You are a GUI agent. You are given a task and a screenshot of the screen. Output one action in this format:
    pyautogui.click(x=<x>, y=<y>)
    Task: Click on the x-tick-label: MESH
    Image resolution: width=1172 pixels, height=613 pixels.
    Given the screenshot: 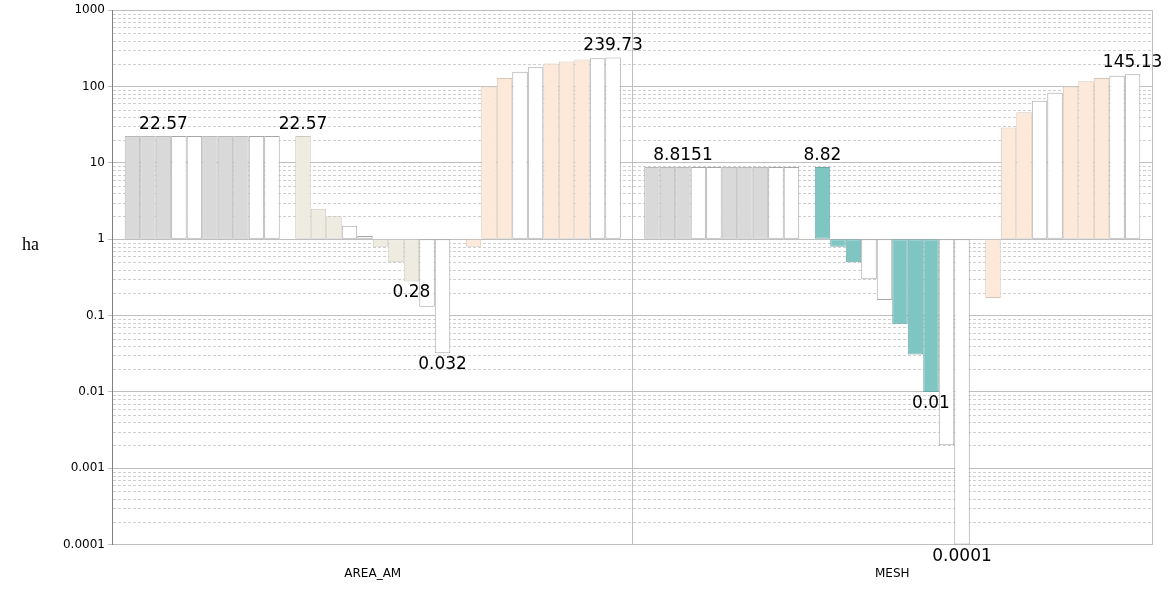 What is the action you would take?
    pyautogui.click(x=892, y=572)
    